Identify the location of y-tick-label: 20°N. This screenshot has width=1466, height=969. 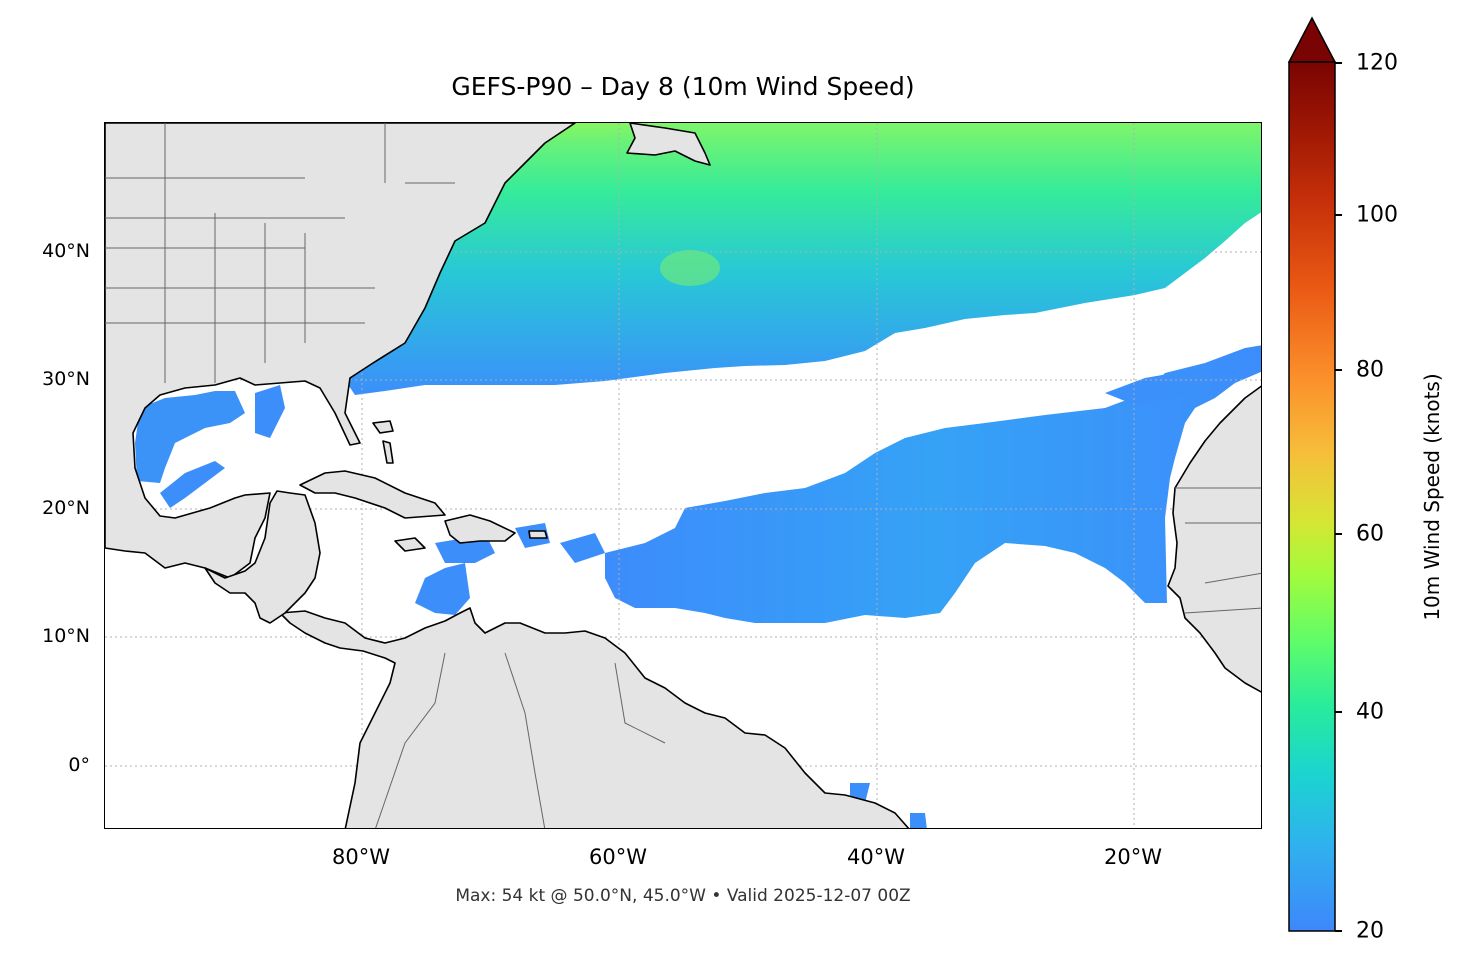
(66, 508).